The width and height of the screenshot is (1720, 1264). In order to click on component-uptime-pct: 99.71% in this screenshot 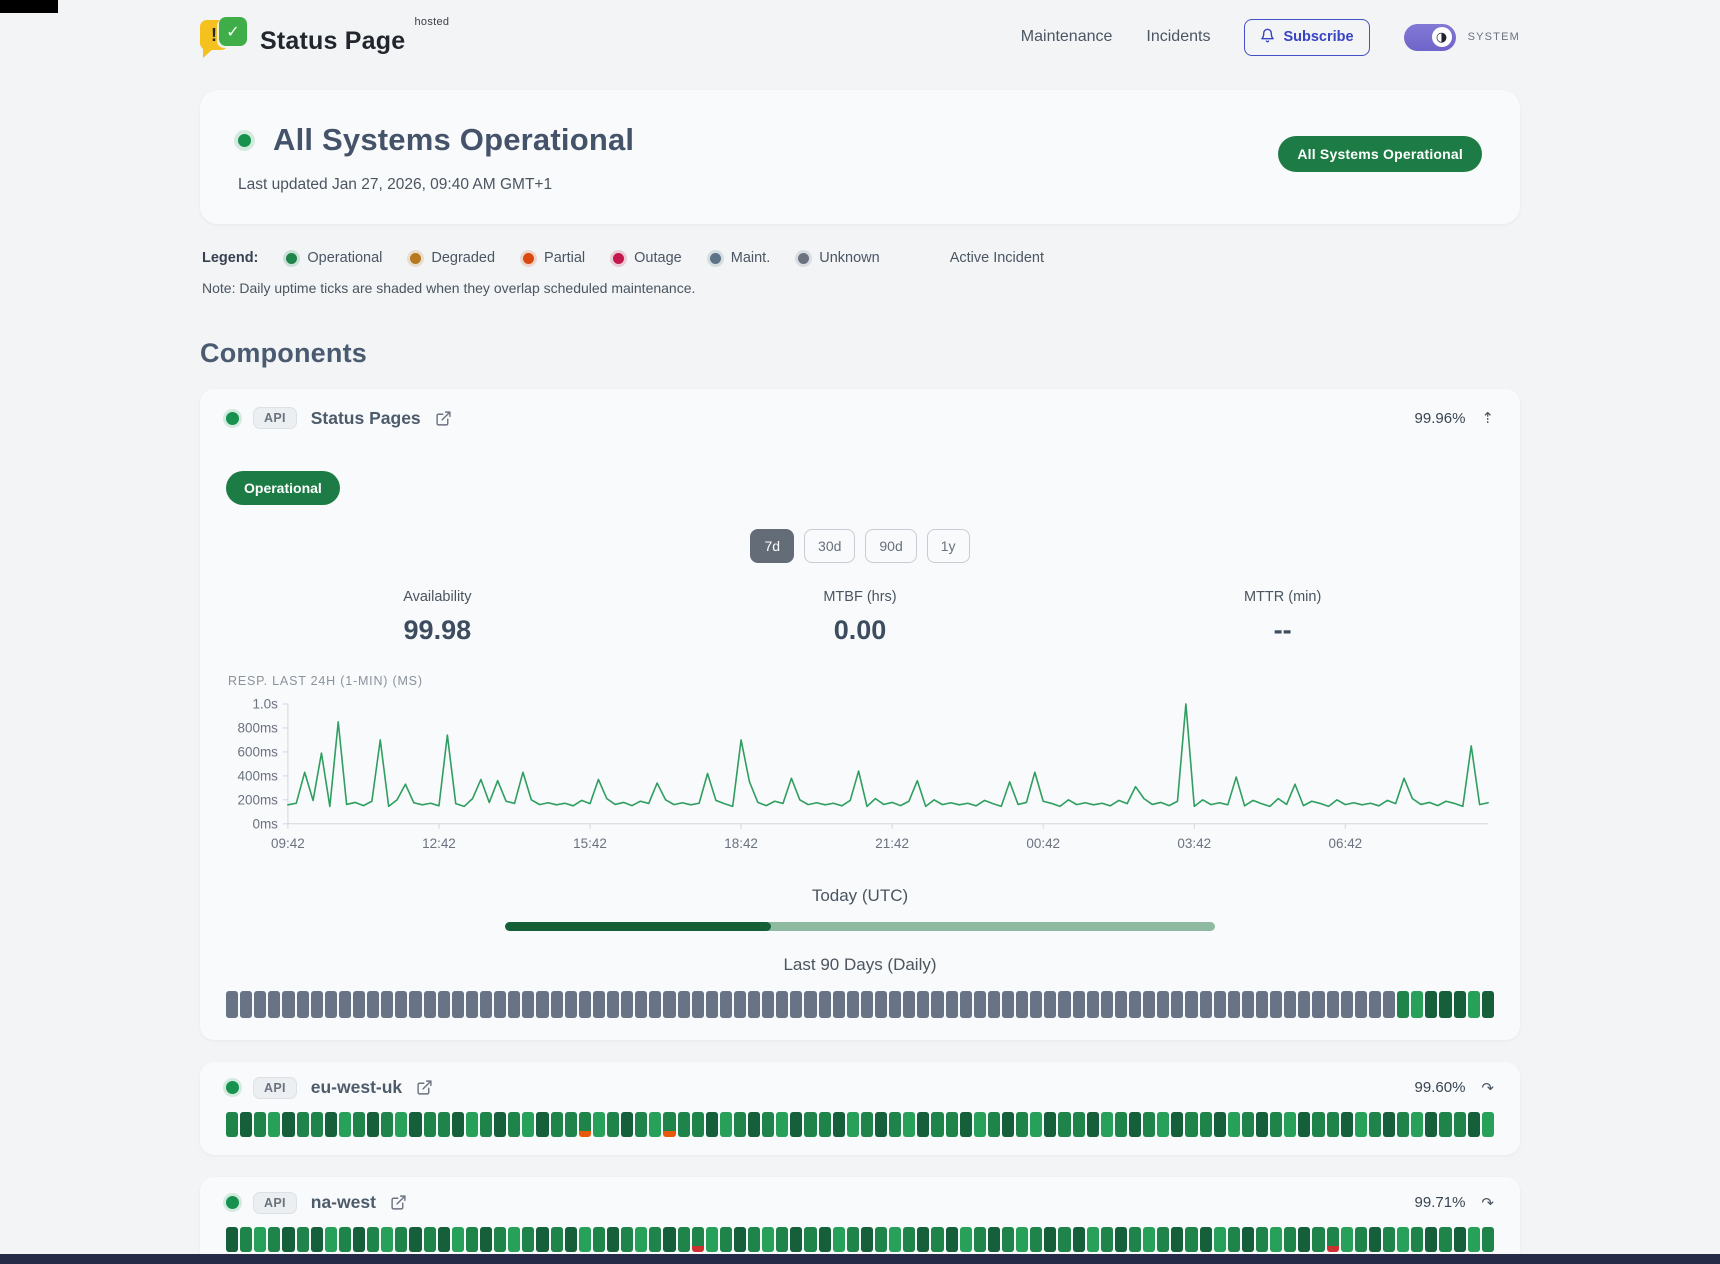, I will do `click(1440, 1203)`.